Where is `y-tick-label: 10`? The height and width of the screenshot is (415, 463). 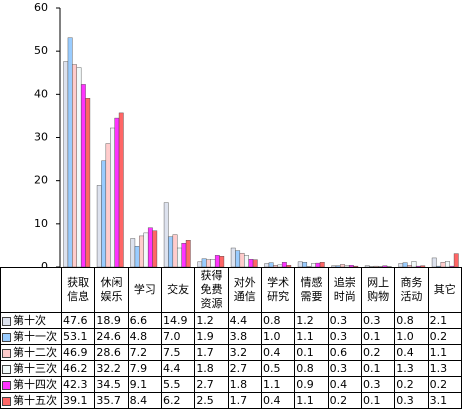
y-tick-label: 10 is located at coordinates (41, 223).